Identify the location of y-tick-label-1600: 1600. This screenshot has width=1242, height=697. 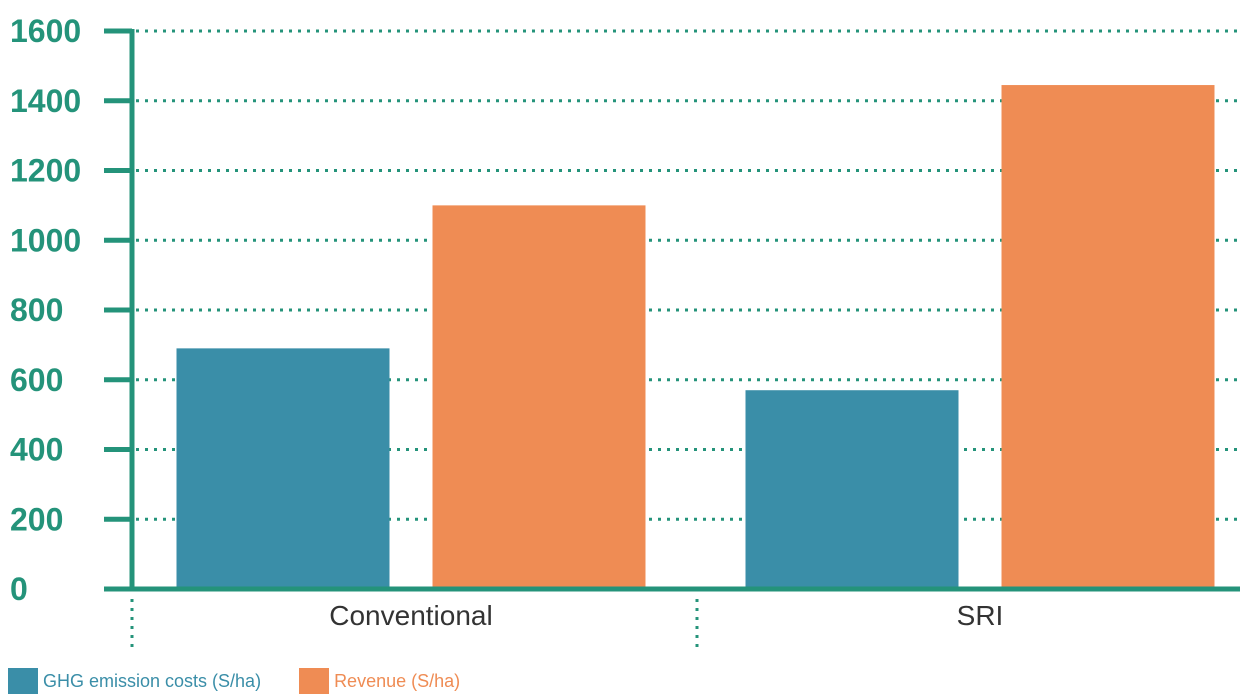
(45, 31).